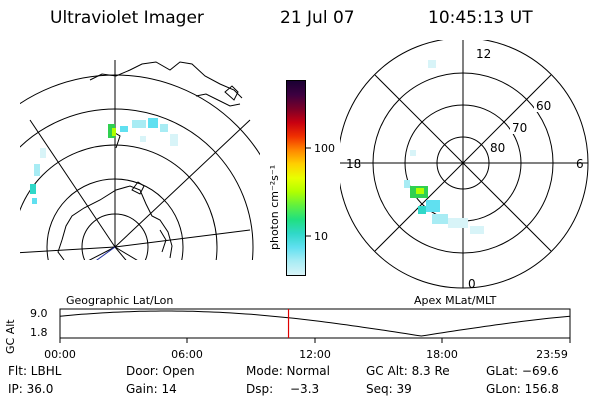 This screenshot has height=400, width=600. What do you see at coordinates (317, 18) in the screenshot?
I see `header-date: 21 Jul 07` at bounding box center [317, 18].